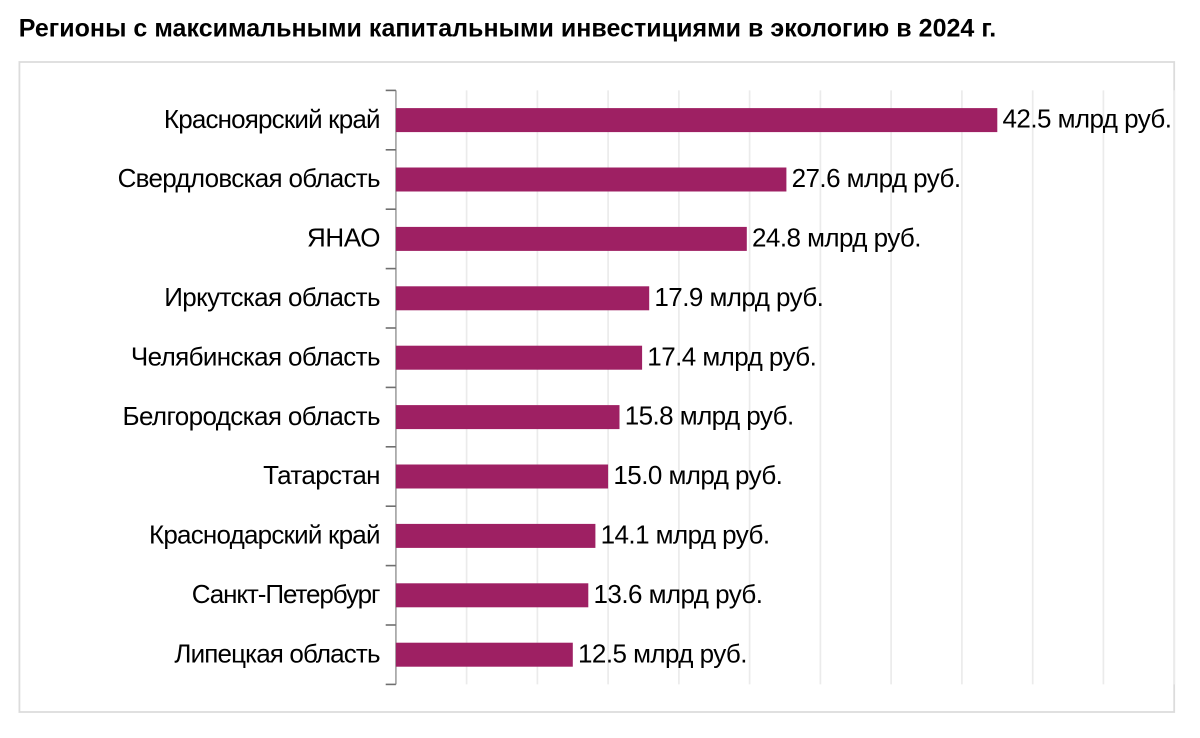 The image size is (1200, 738). Describe the element at coordinates (686, 535) in the screenshot. I see `svg-text: 14.1 млрд руб.` at that location.